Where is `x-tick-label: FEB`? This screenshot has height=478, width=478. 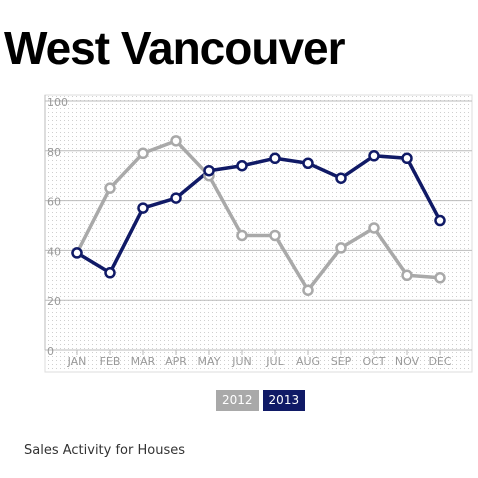
x-tick-label: FEB is located at coordinates (110, 361).